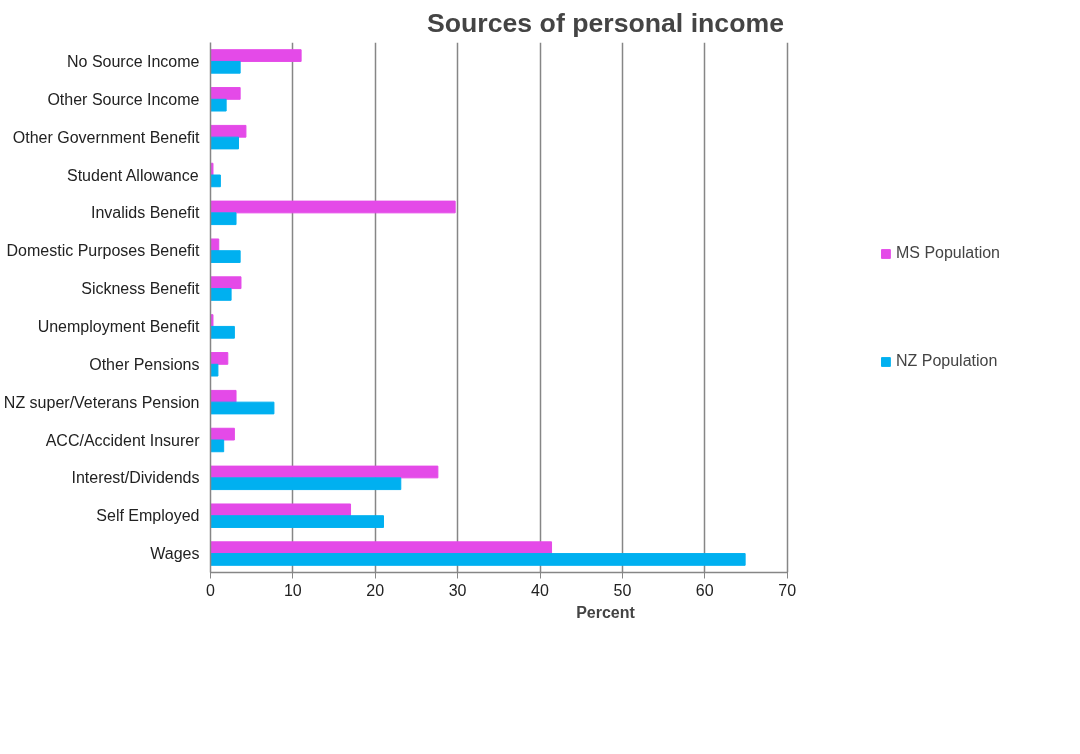  What do you see at coordinates (119, 326) in the screenshot?
I see `y-tick-label: Unemployment Benefit` at bounding box center [119, 326].